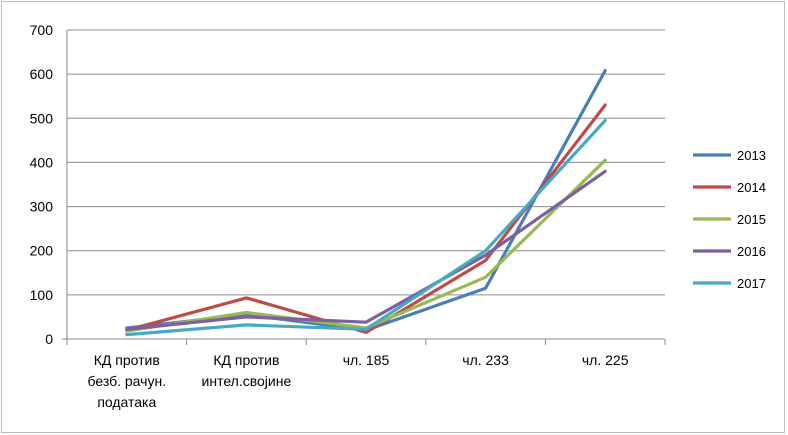 This screenshot has width=788, height=435. What do you see at coordinates (42, 30) in the screenshot?
I see `y-tick-label: 700` at bounding box center [42, 30].